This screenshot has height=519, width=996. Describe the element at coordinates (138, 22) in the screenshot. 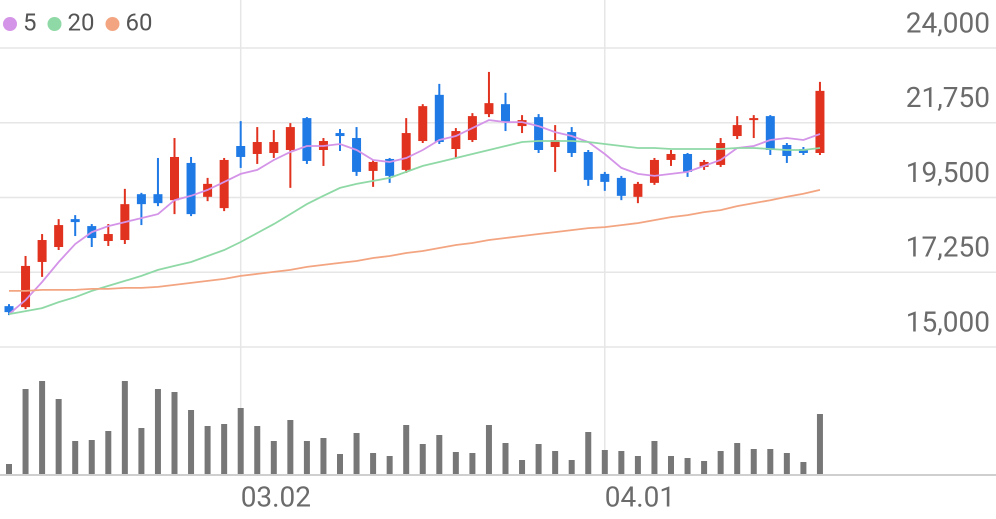

I see `legend-label: 60` at that location.